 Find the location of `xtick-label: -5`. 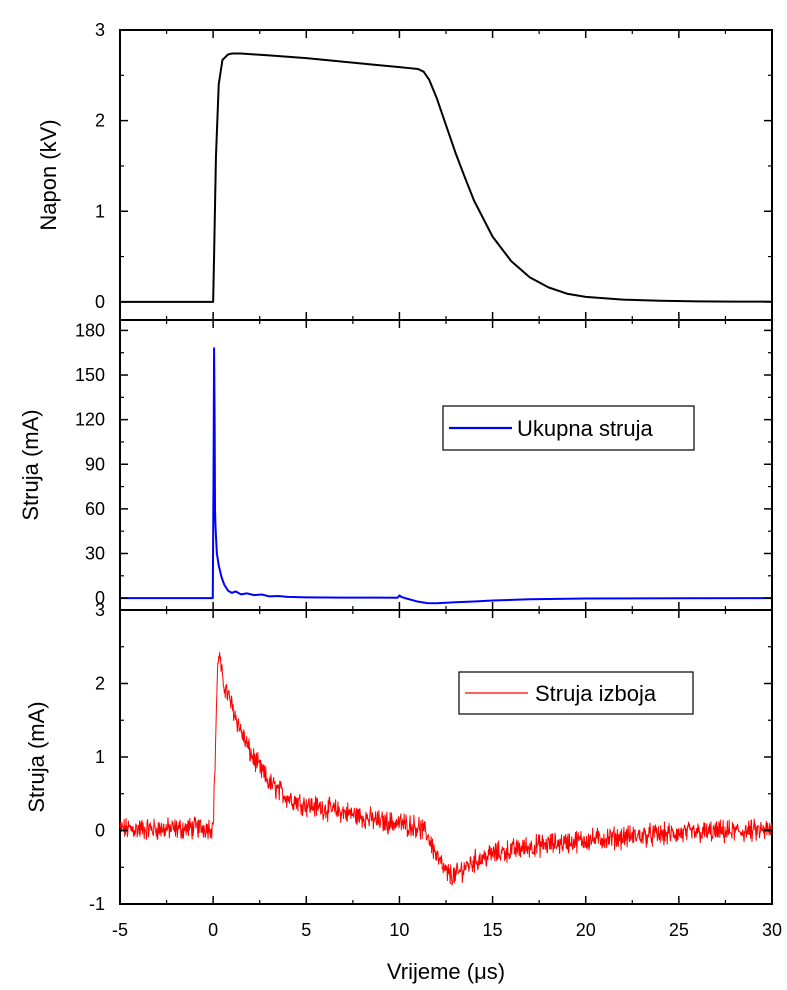

xtick-label: -5 is located at coordinates (120, 930).